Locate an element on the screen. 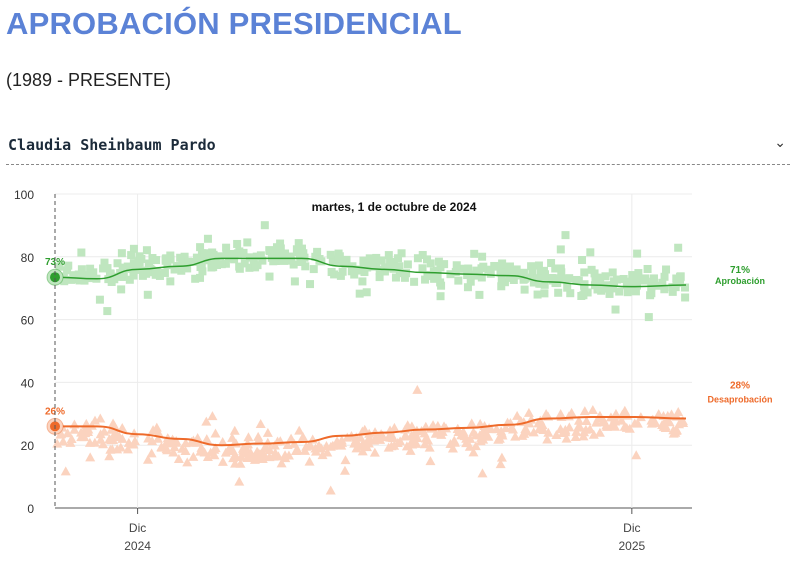 The height and width of the screenshot is (562, 800). president-selector: Claudia Sheinbaum Pardo ⌄ is located at coordinates (398, 146).